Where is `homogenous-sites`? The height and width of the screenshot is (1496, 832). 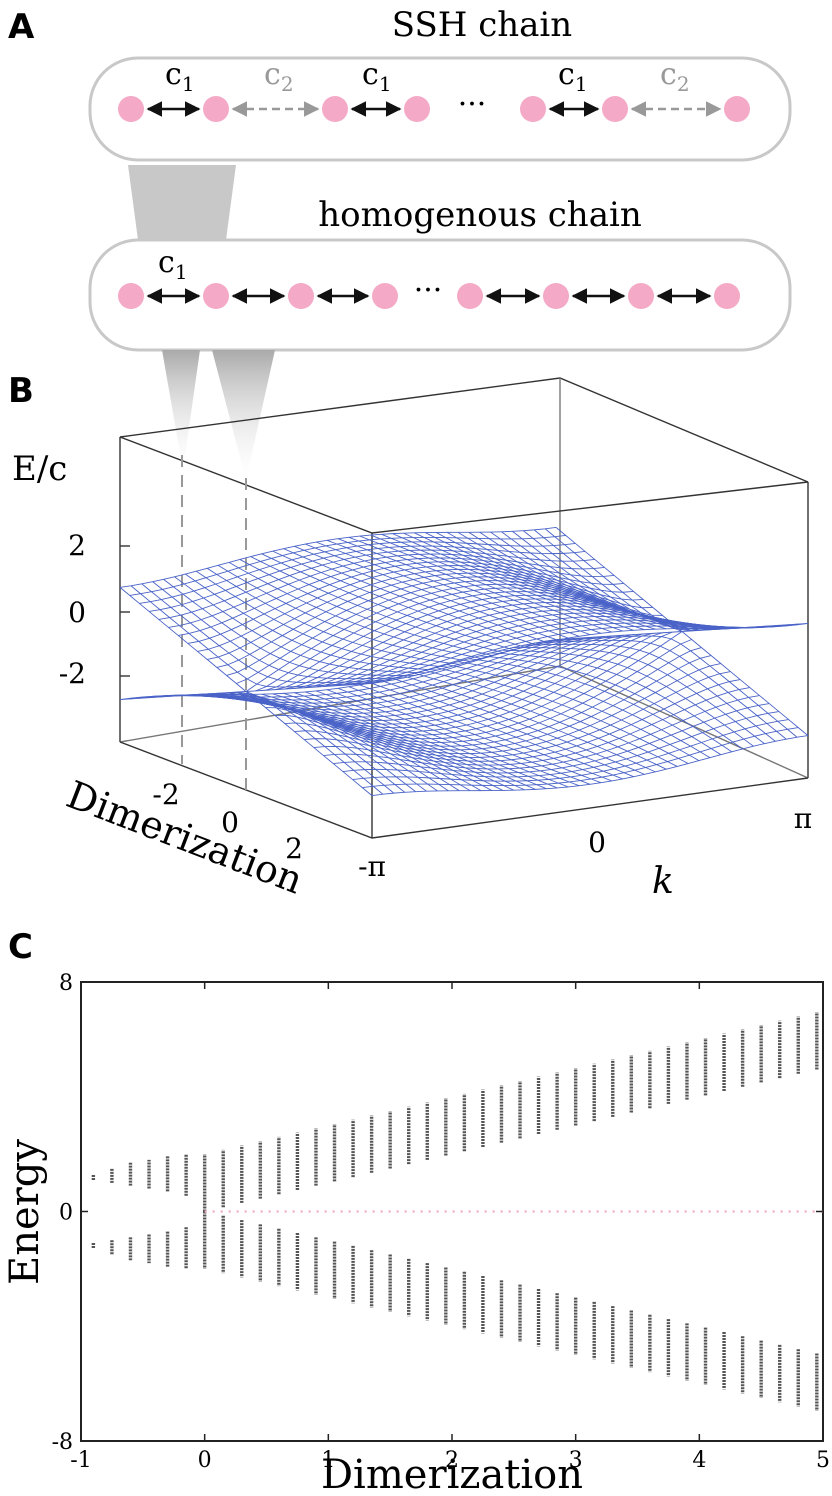
homogenous-sites is located at coordinates (429, 296).